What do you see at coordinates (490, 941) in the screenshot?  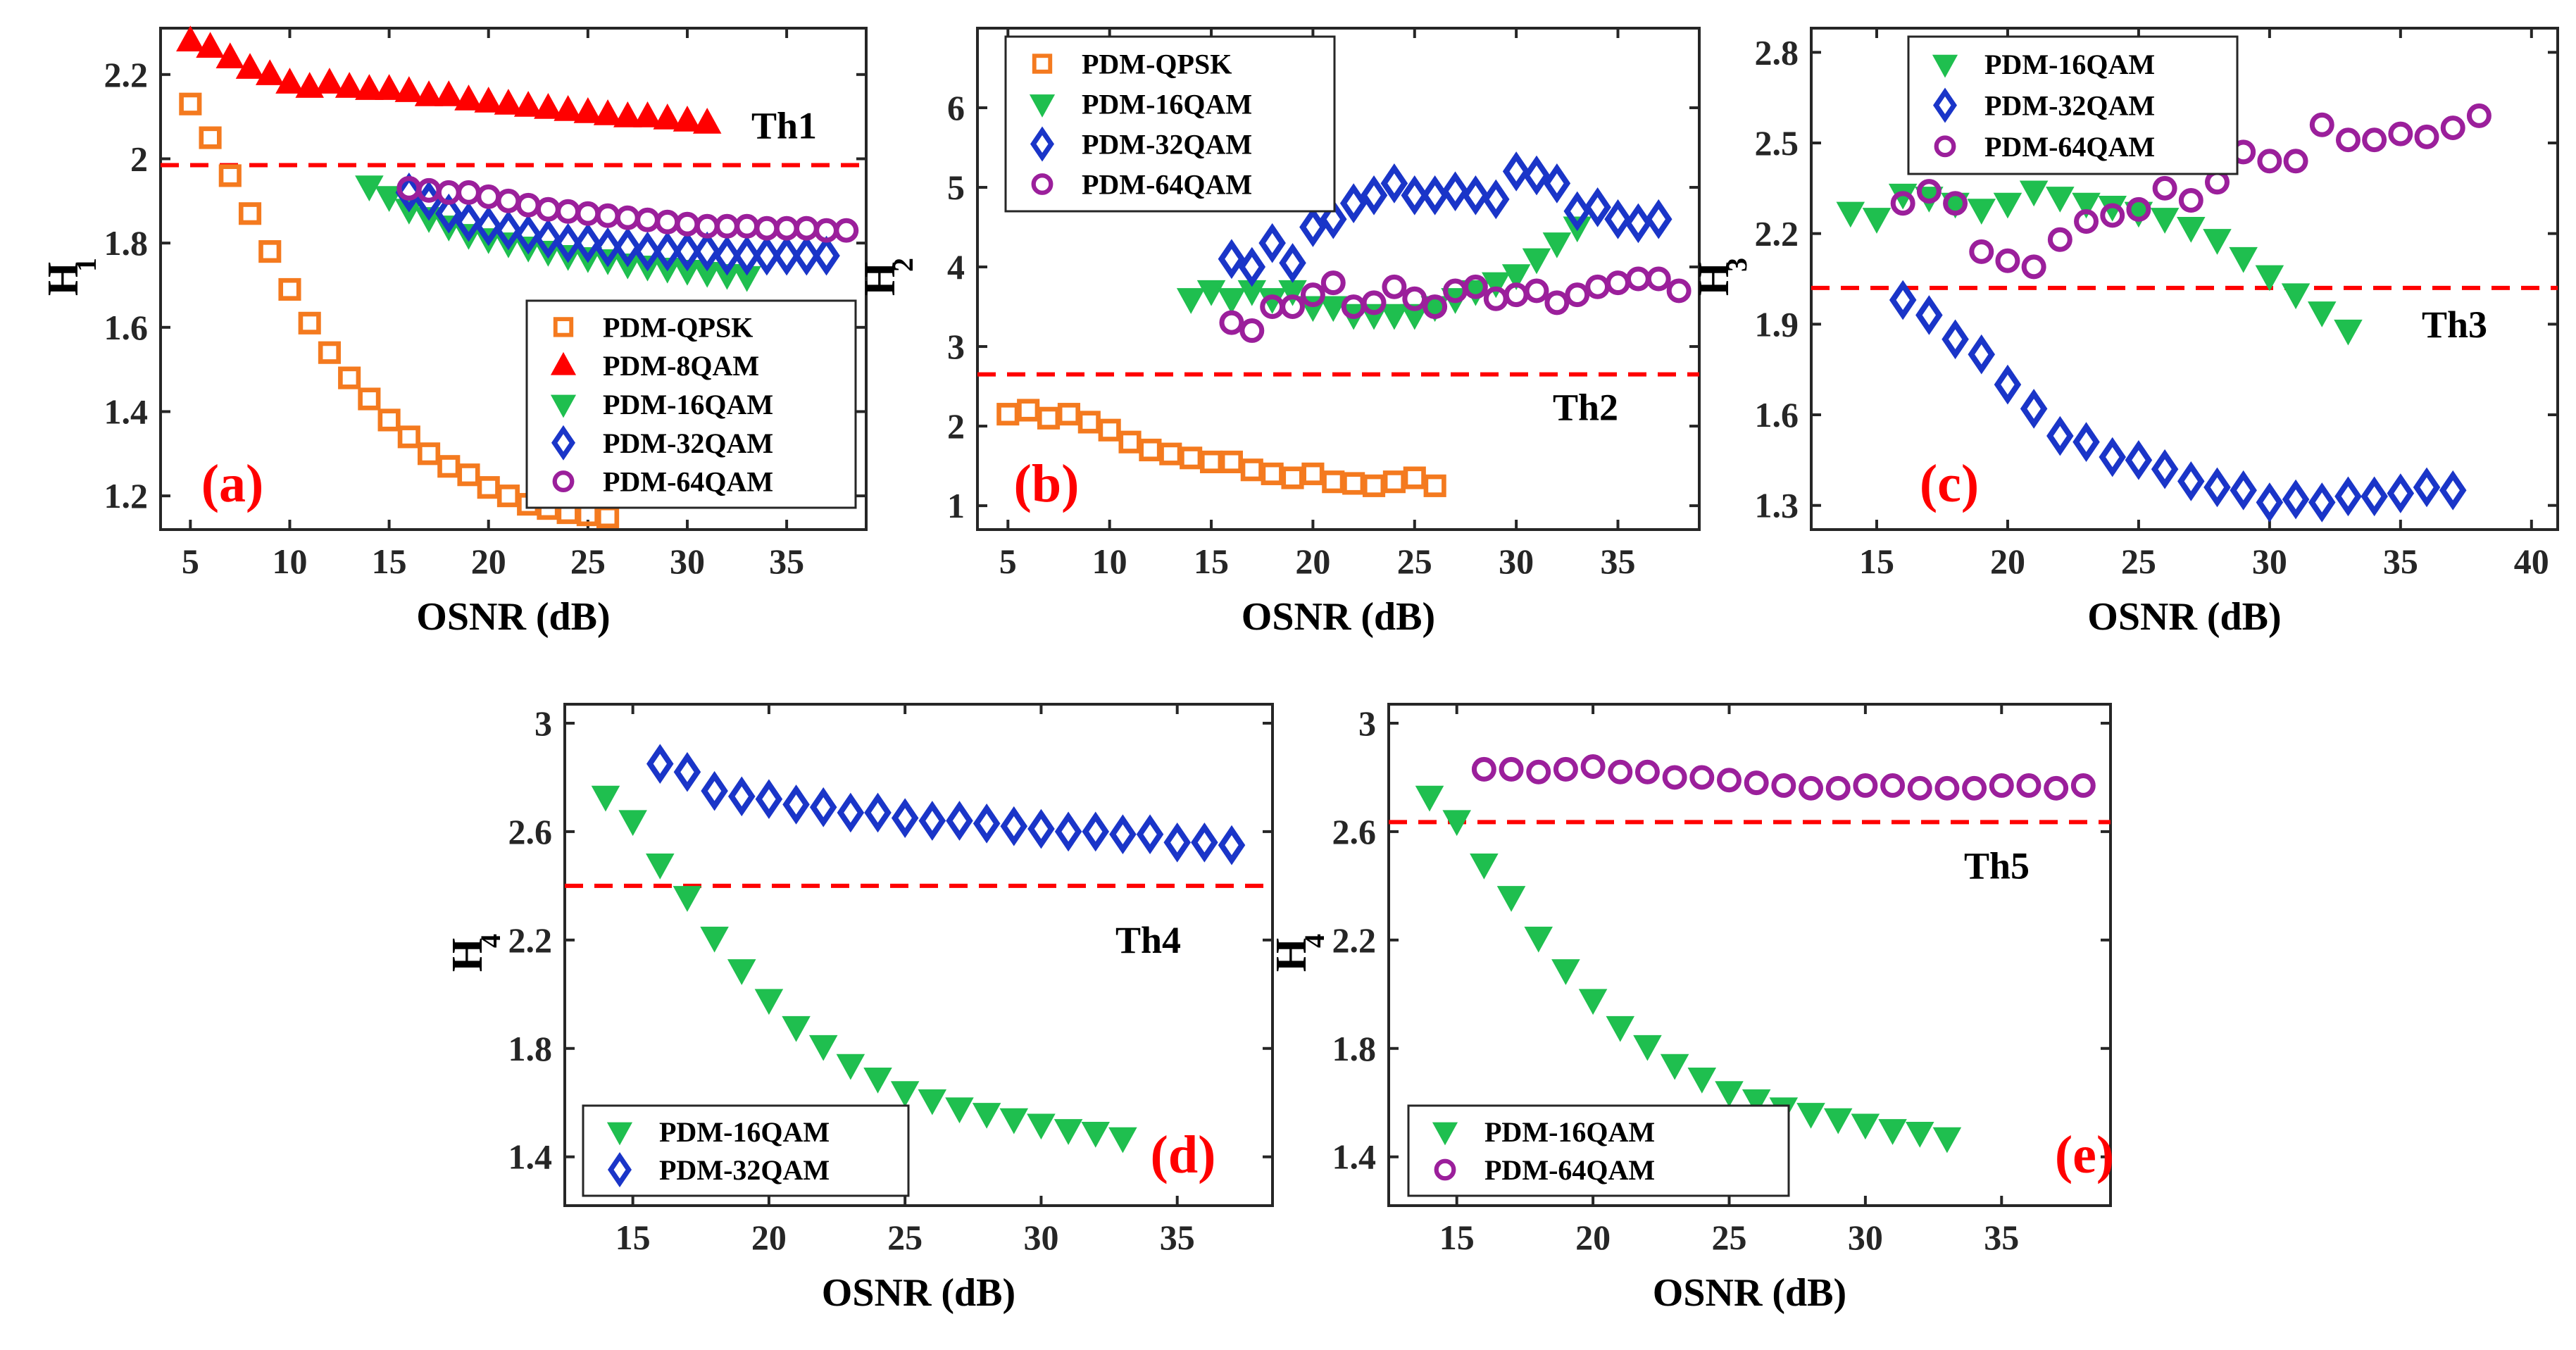 I see `y-axis-label-subscript: 4` at bounding box center [490, 941].